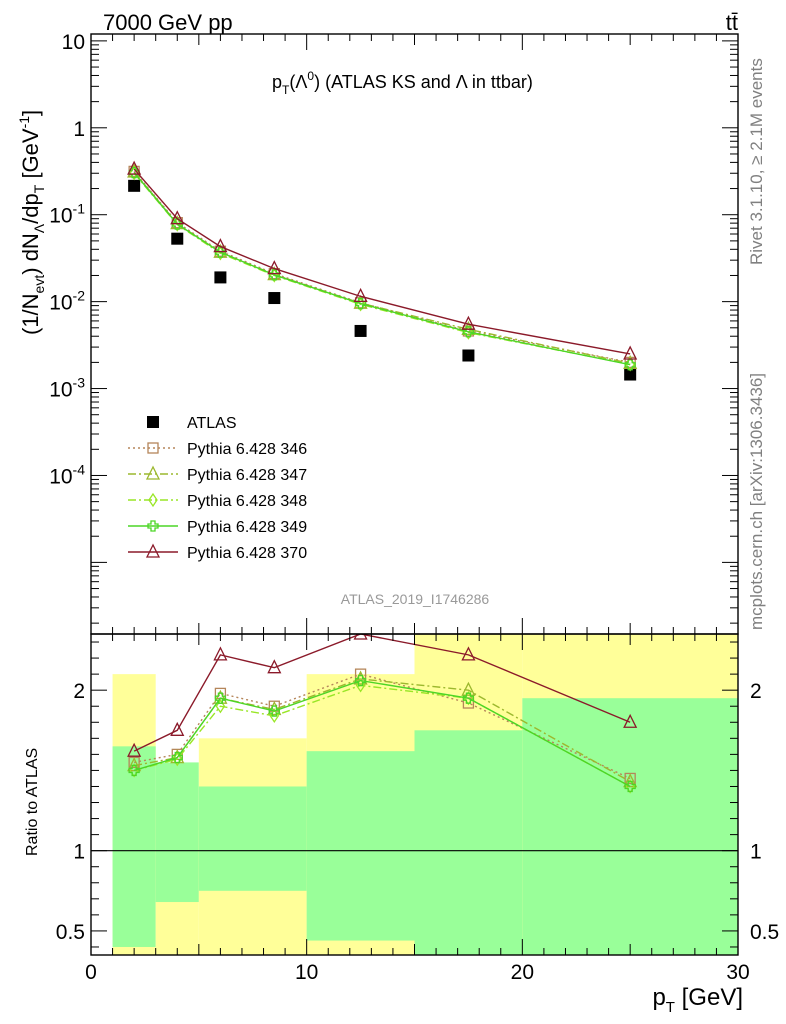  What do you see at coordinates (697, 1000) in the screenshot?
I see `x-axis-label: pT [GeV]` at bounding box center [697, 1000].